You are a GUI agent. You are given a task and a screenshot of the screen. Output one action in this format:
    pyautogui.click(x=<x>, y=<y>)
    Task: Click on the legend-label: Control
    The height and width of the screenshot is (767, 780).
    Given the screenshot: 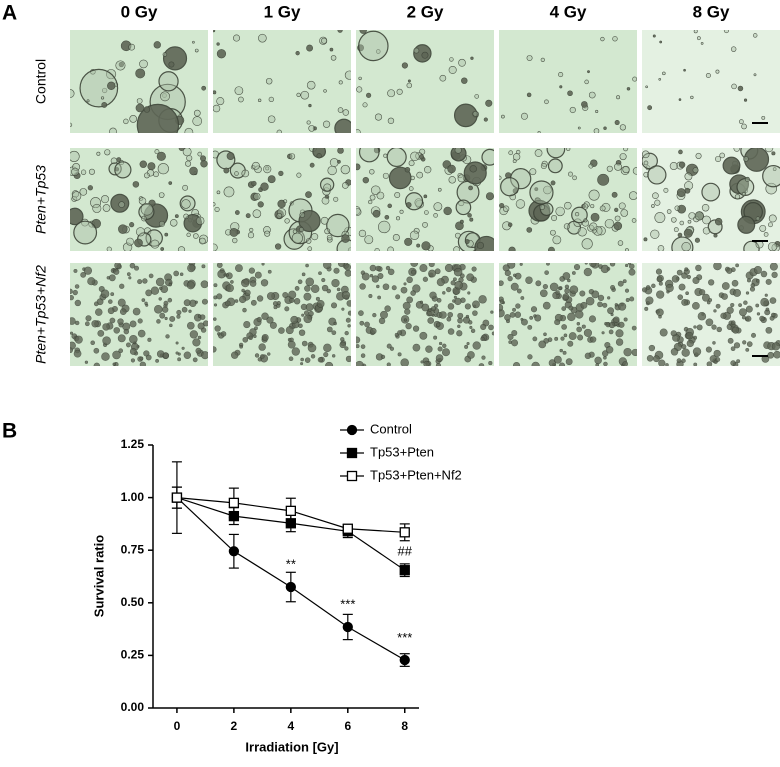 What is the action you would take?
    pyautogui.click(x=391, y=428)
    